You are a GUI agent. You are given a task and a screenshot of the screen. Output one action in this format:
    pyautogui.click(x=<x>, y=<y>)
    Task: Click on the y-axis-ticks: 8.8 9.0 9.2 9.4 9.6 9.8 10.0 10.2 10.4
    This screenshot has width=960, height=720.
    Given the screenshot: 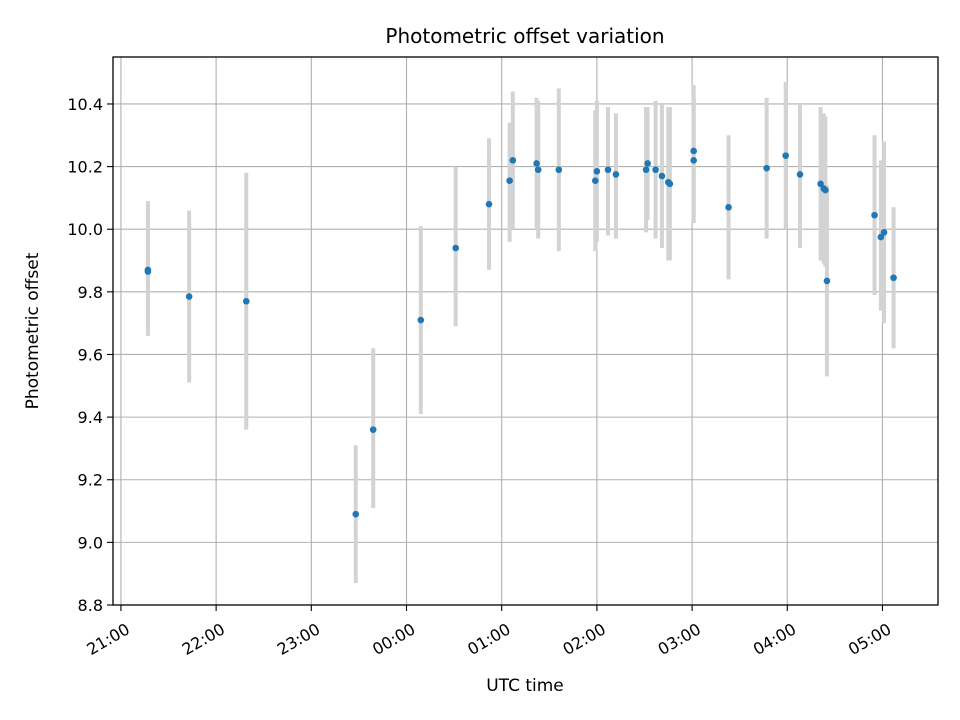 What is the action you would take?
    pyautogui.click(x=90, y=355)
    